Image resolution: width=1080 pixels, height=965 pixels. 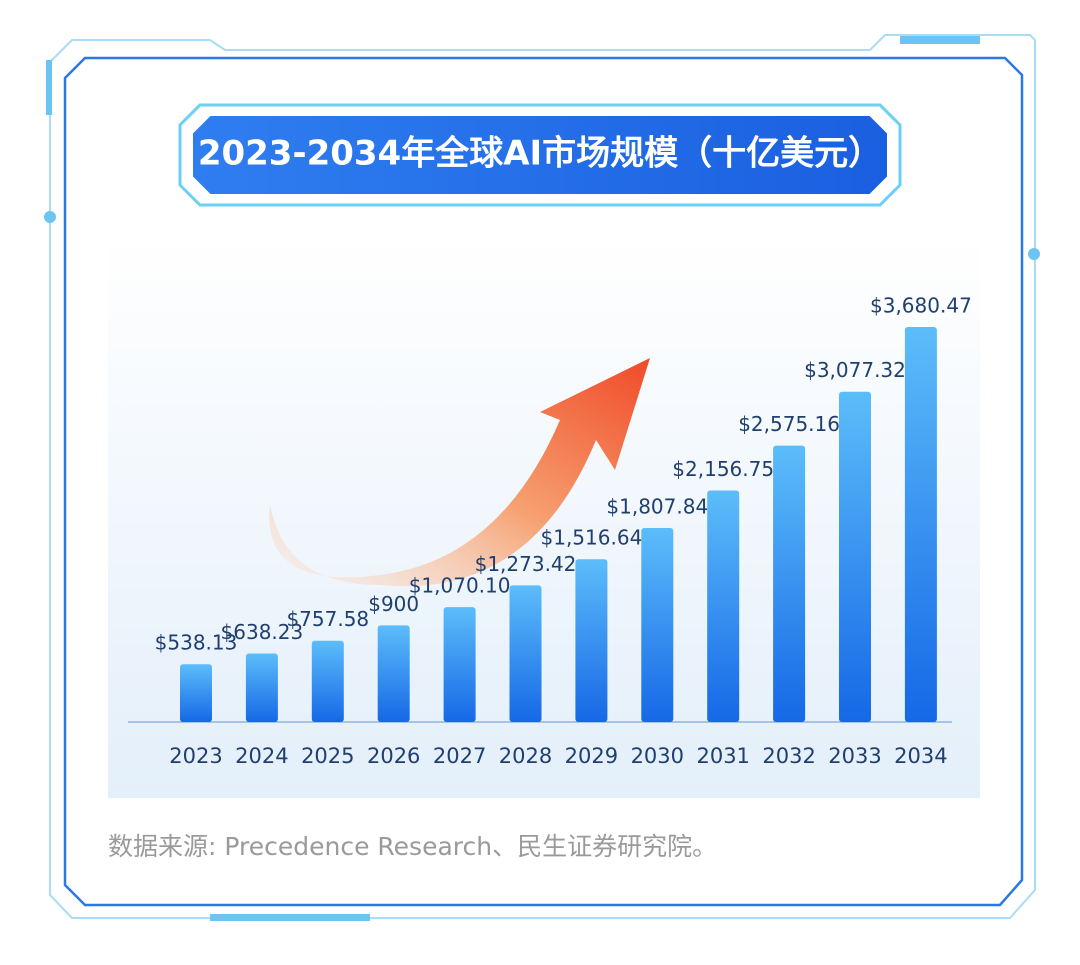 I want to click on value-label: $638.23, so click(x=262, y=632).